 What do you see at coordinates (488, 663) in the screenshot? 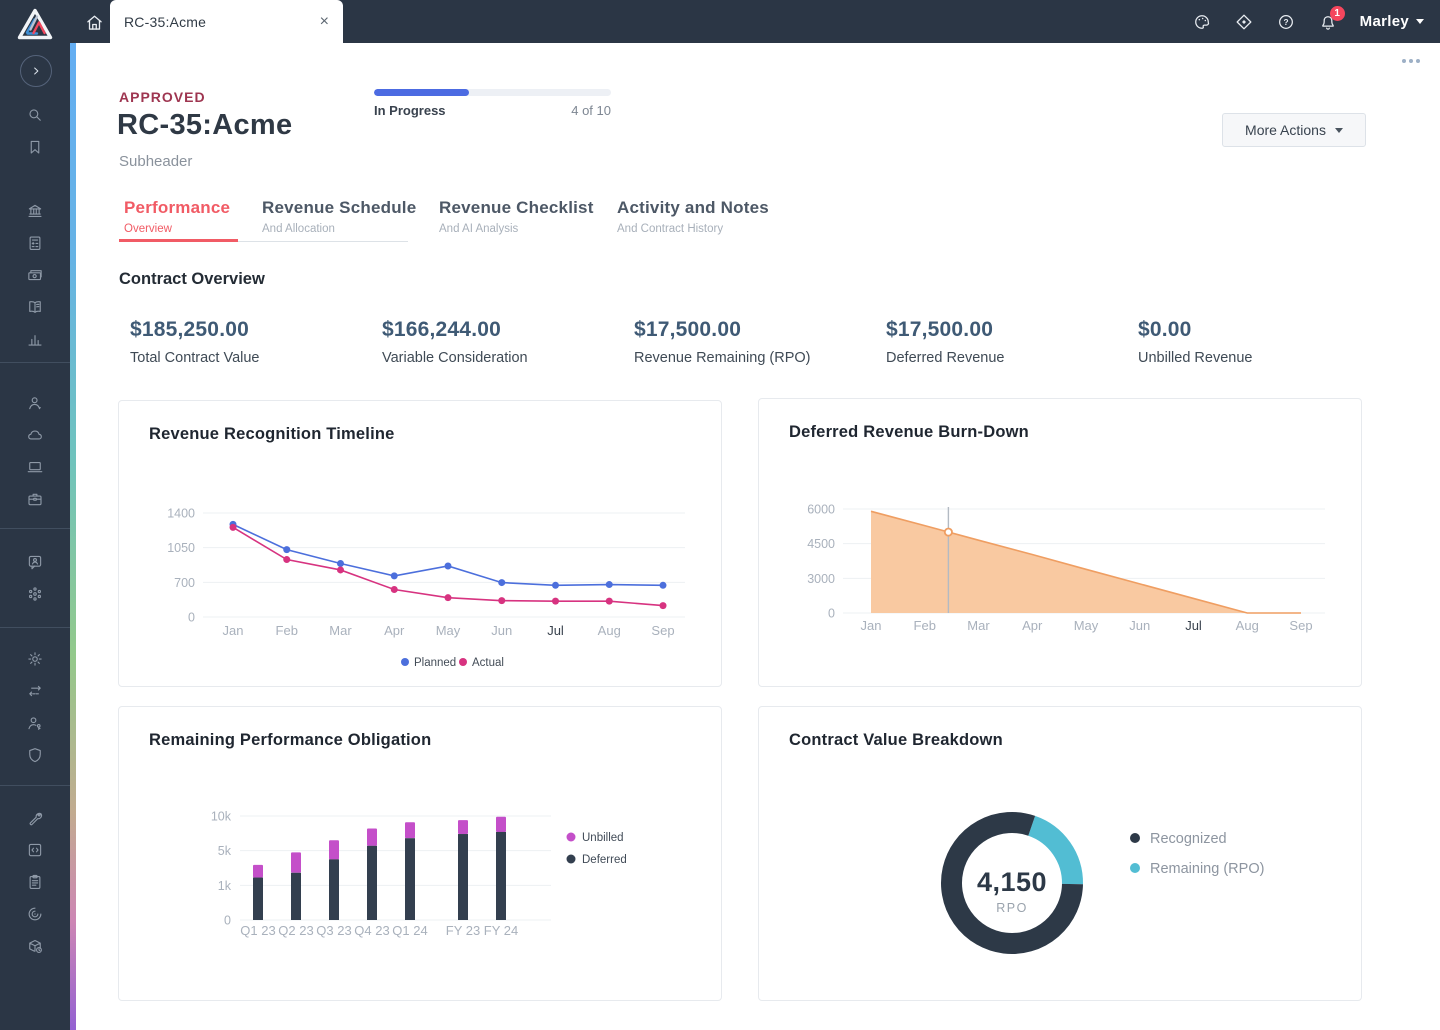
I see `svg-text: Actual` at bounding box center [488, 663].